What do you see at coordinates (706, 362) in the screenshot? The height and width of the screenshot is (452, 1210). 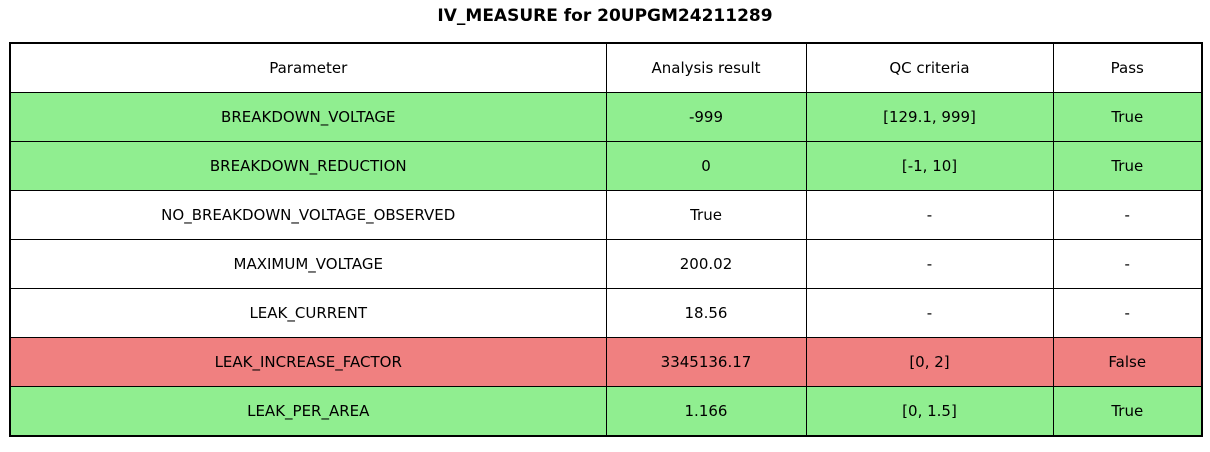 I see `analysis-result-cell: 3345136.17` at bounding box center [706, 362].